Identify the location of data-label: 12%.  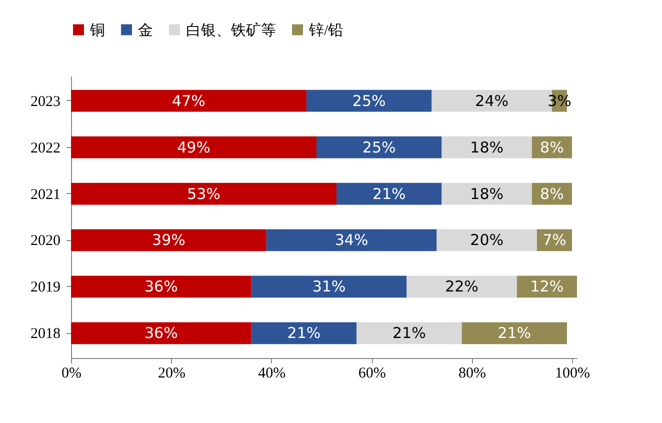
(547, 287).